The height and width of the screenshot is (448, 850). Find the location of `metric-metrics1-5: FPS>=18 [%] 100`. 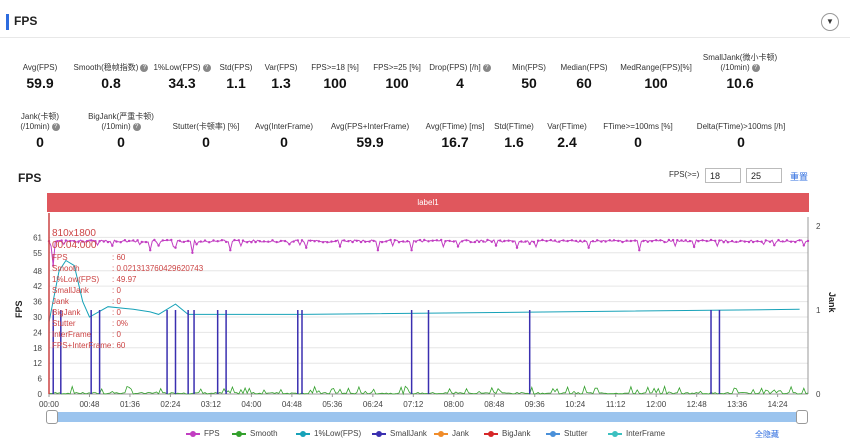

metric-metrics1-5: FPS>=18 [%] 100 is located at coordinates (335, 77).